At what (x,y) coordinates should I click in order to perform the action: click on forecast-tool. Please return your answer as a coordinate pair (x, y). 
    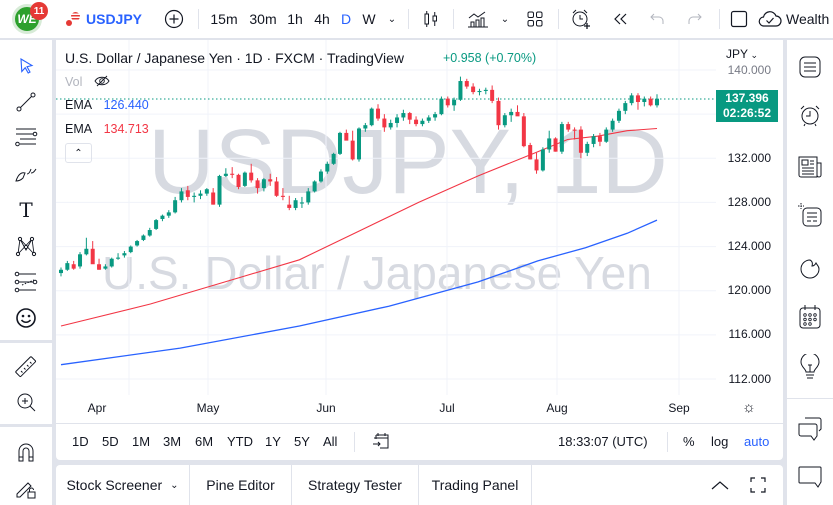
    Looking at the image, I should click on (26, 282).